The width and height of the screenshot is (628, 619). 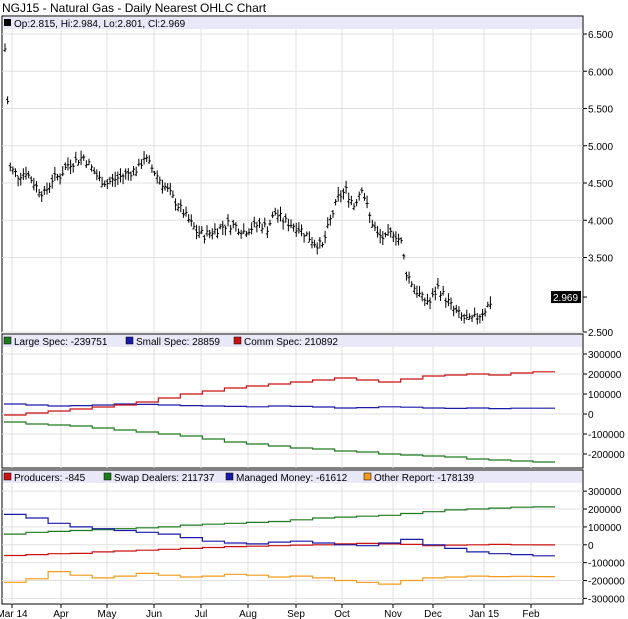 What do you see at coordinates (279, 406) in the screenshot?
I see `cot1-series-small-spec` at bounding box center [279, 406].